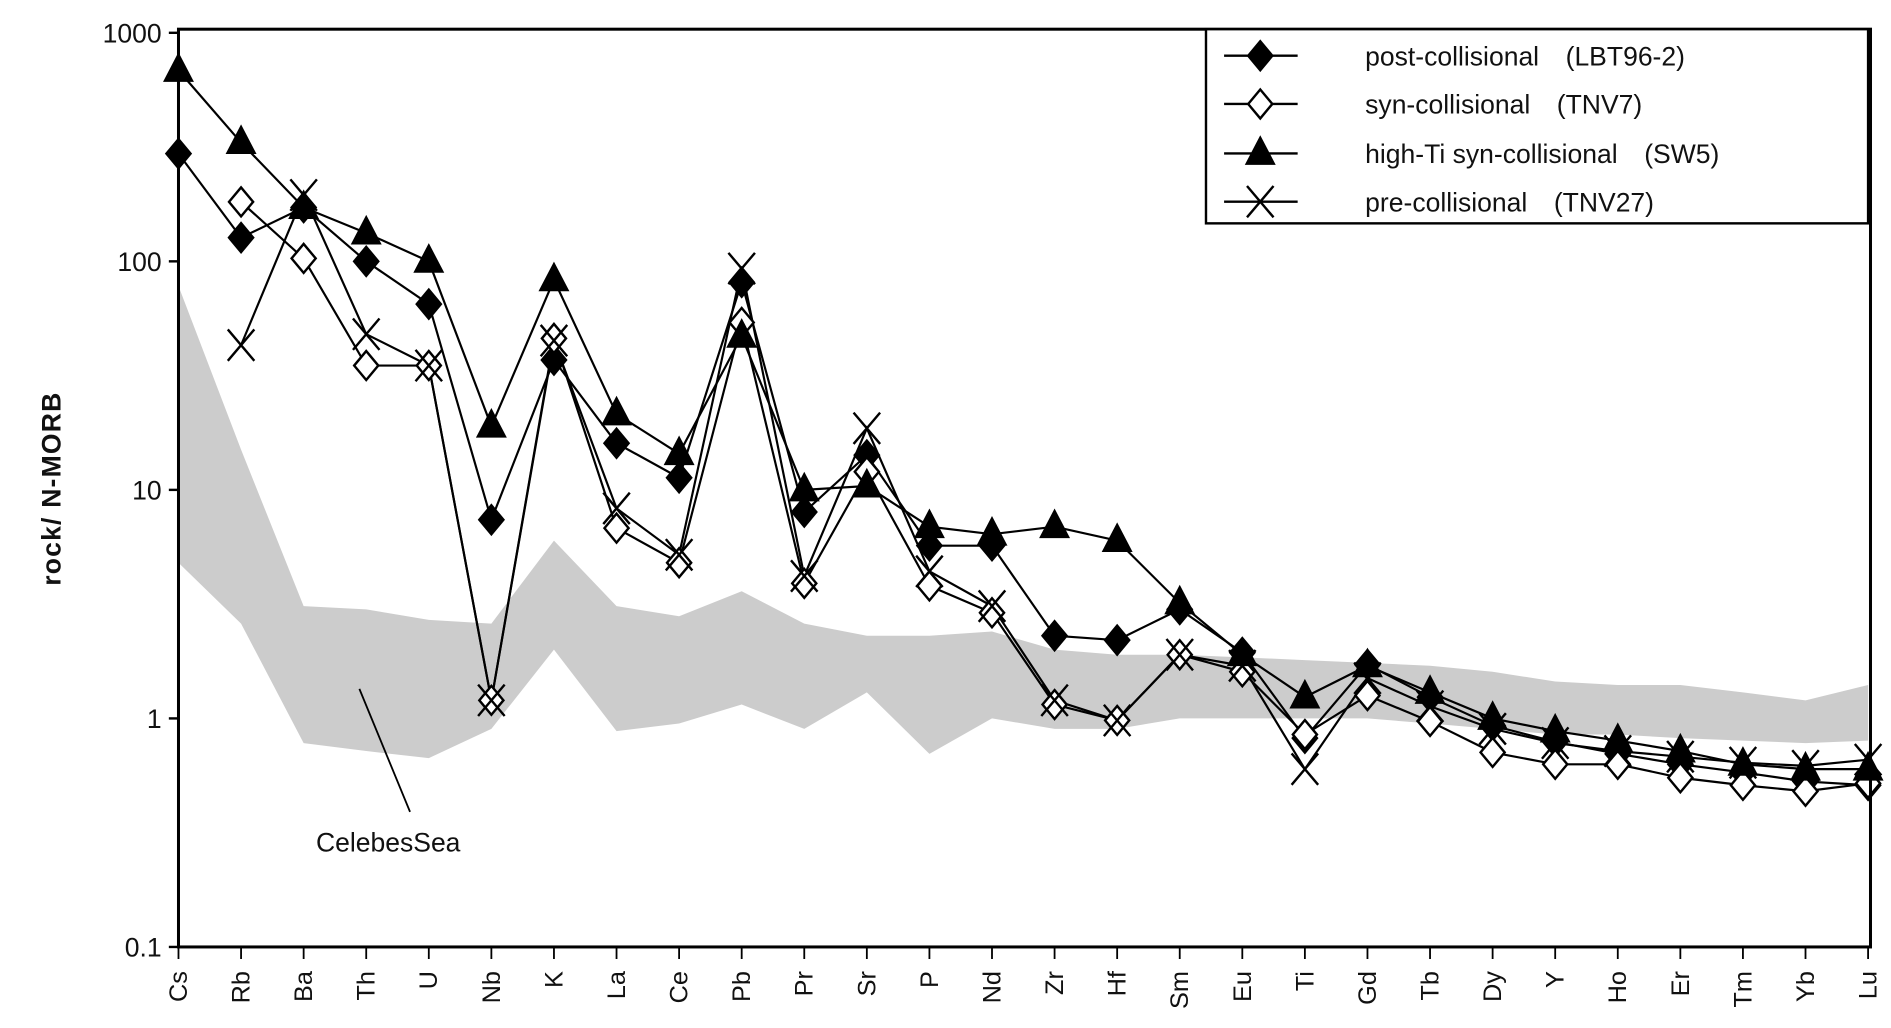 This screenshot has height=1028, width=1891. What do you see at coordinates (147, 491) in the screenshot?
I see `y-tick-label: 10` at bounding box center [147, 491].